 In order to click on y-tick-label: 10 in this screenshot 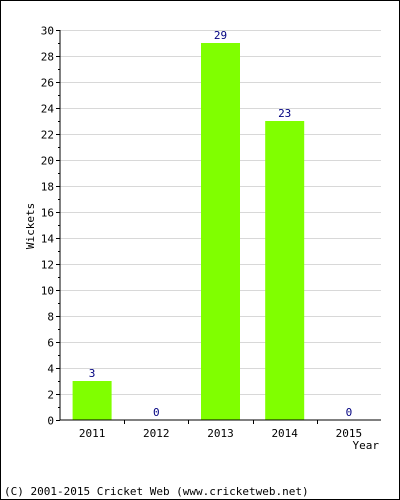, I will do `click(47, 291)`.